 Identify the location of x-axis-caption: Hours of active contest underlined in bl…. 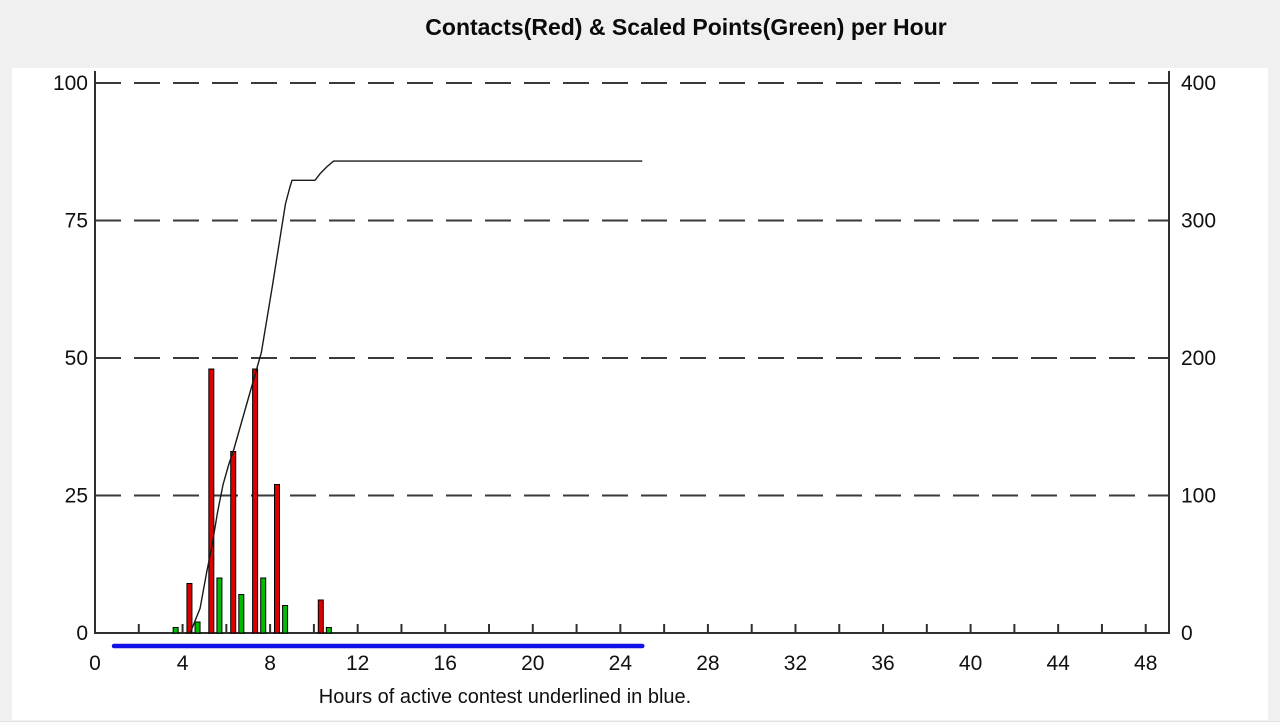
(505, 697).